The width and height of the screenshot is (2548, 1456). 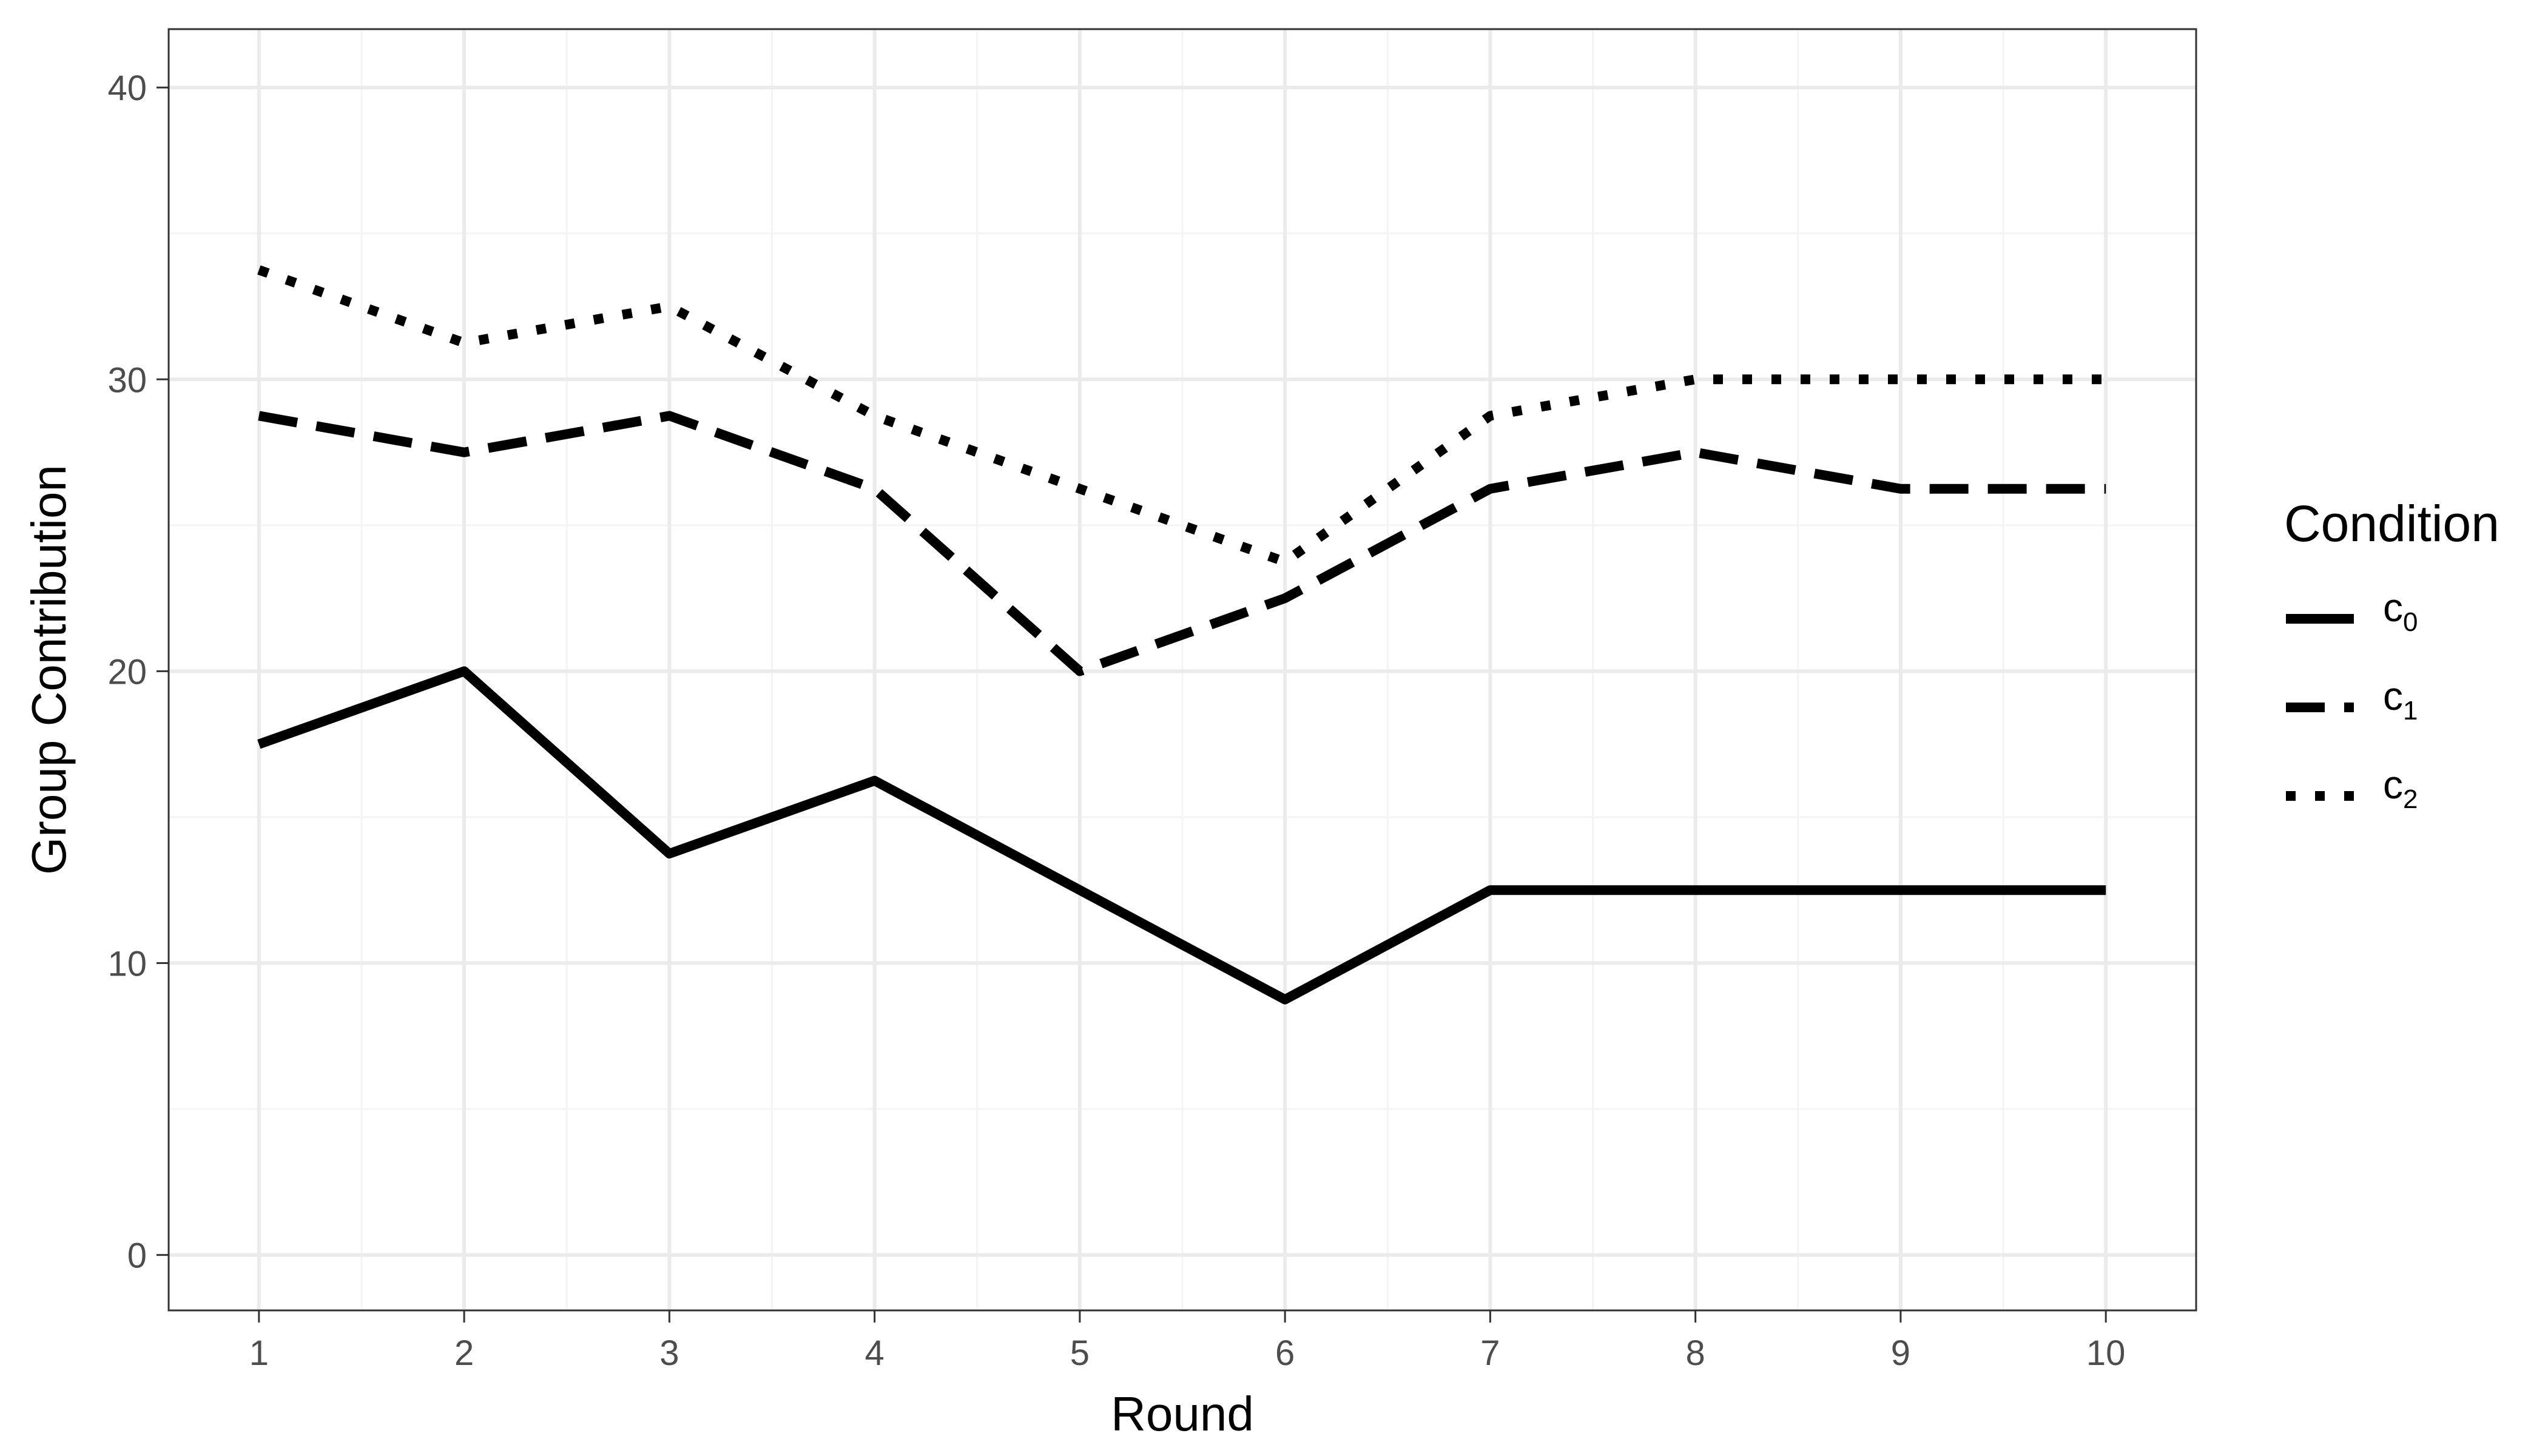 I want to click on legend-label-c2: c2, so click(x=2400, y=788).